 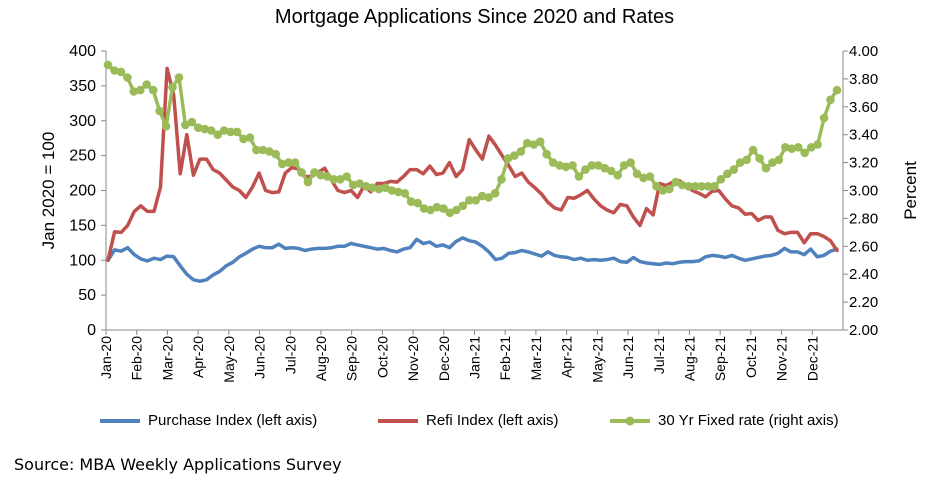 I want to click on y-axis-title: Jan 2020 = 100, so click(x=48, y=191).